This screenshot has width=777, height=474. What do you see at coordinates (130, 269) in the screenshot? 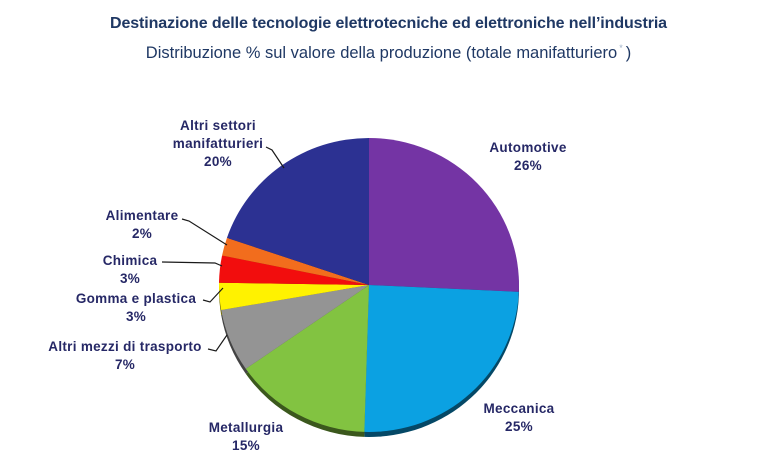
I see `slice-label-chimica: Chimica 3%` at bounding box center [130, 269].